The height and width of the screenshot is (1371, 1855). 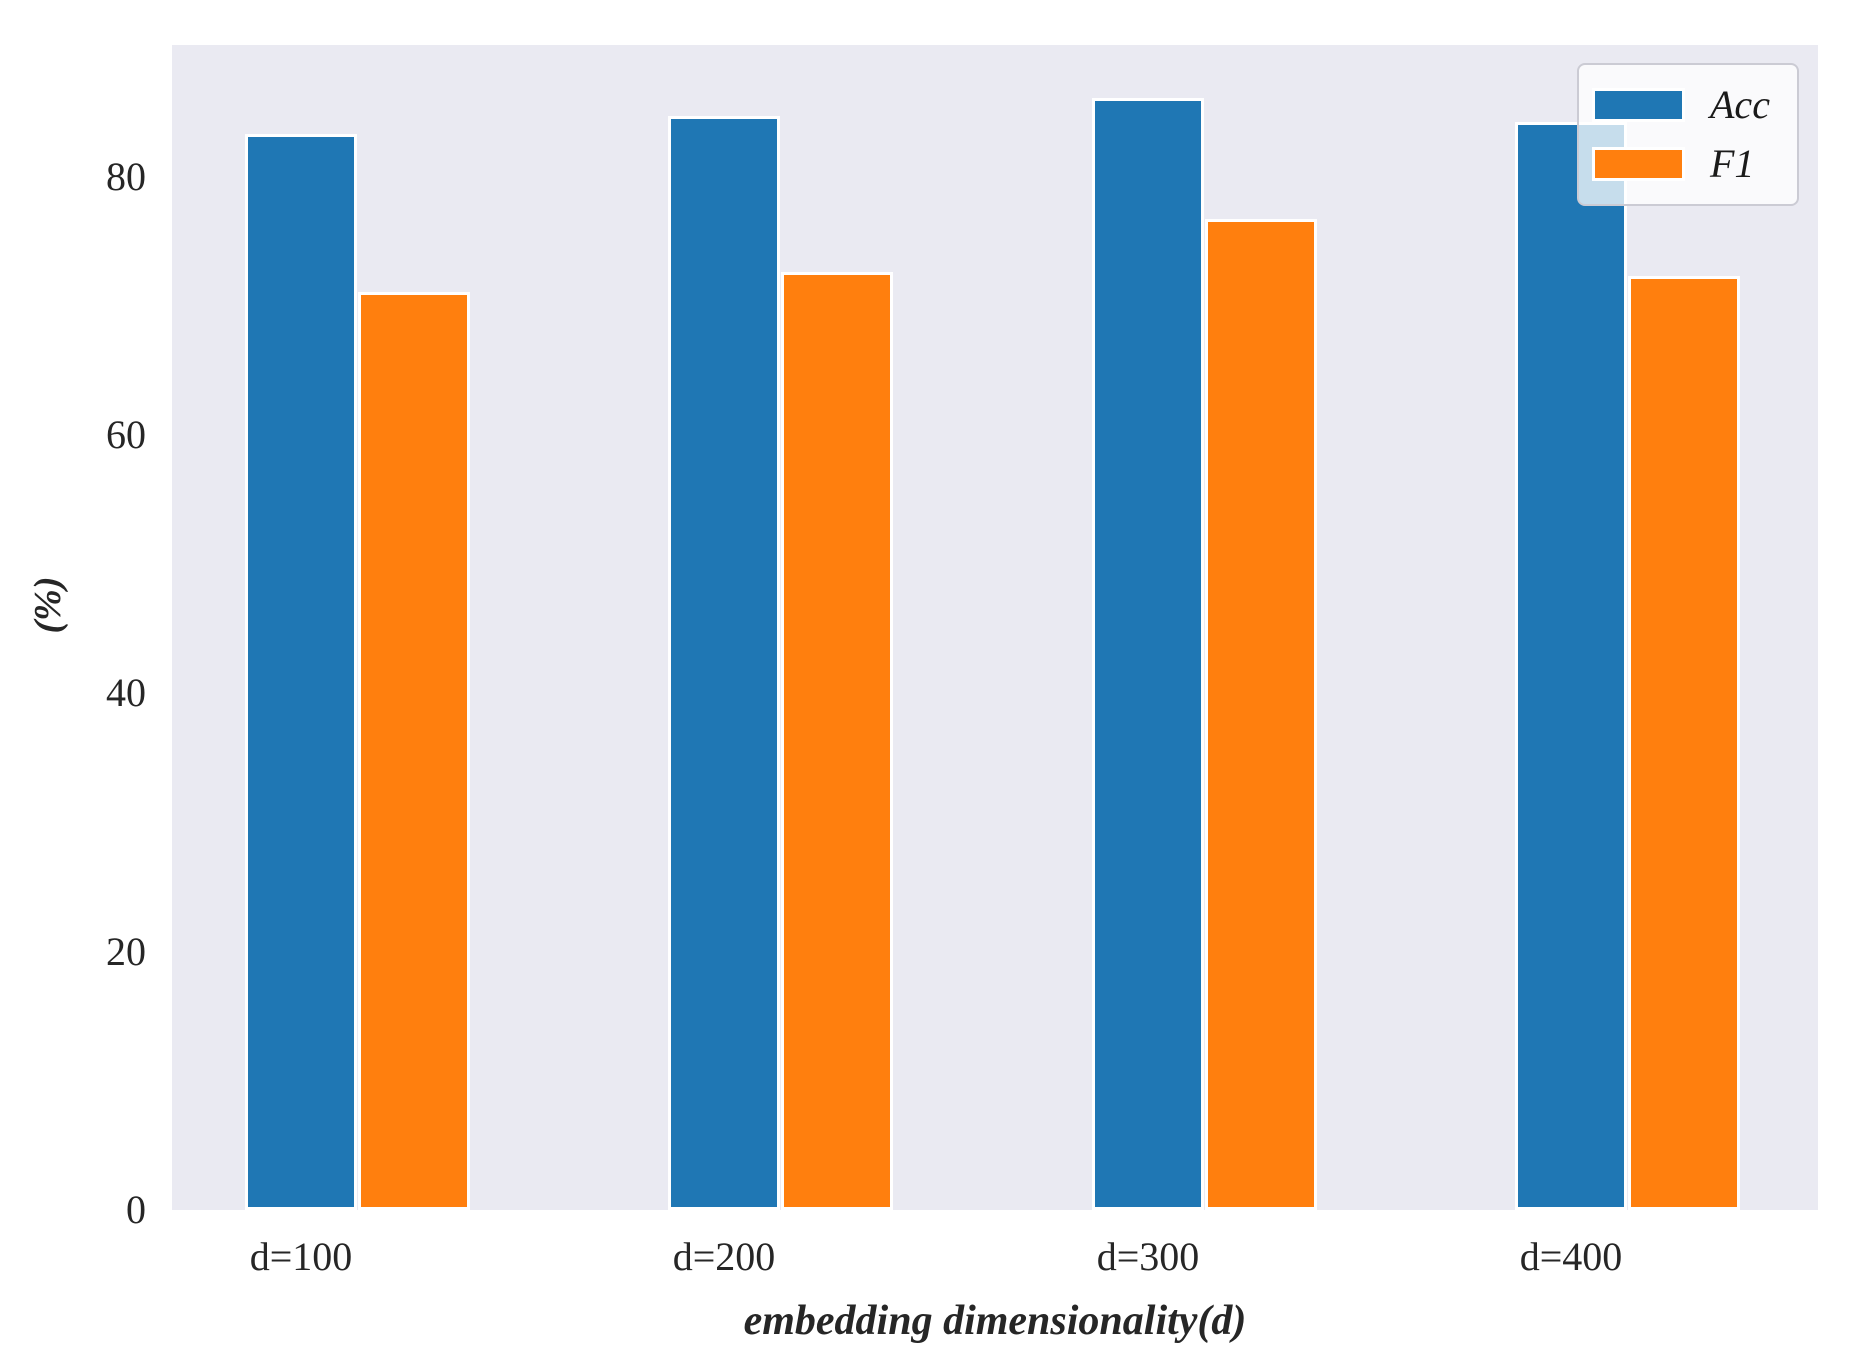 I want to click on legend-label-f1: F1, so click(x=1732, y=164).